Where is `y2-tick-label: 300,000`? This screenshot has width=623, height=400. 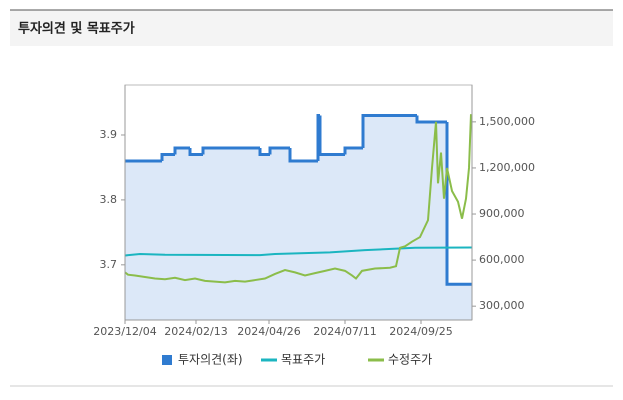
y2-tick-label: 300,000 is located at coordinates (502, 305).